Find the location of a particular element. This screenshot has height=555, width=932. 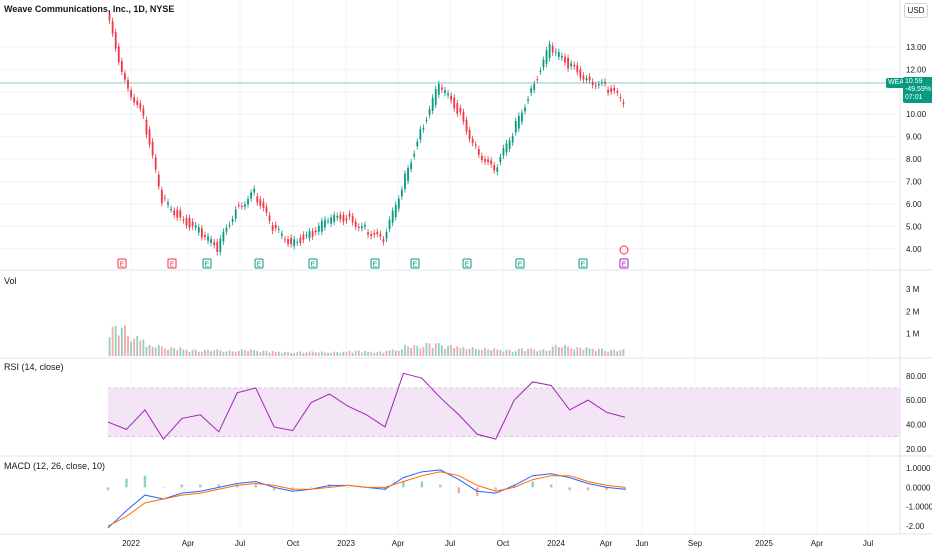

time-axis-label: Jul is located at coordinates (450, 543).